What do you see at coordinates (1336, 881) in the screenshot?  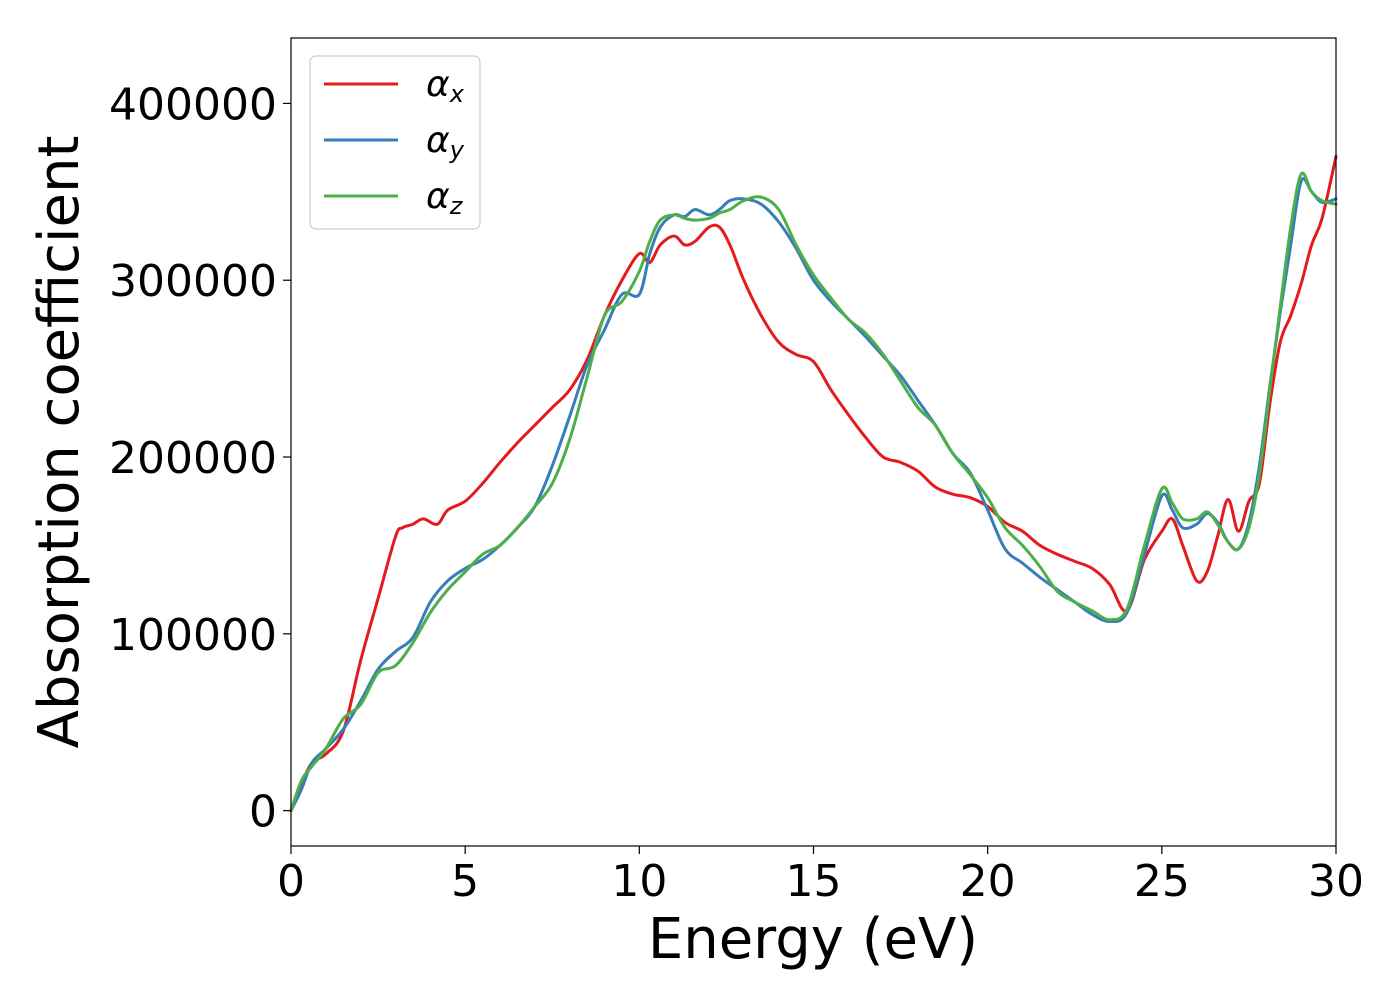 I see `x-tick-label: 30` at bounding box center [1336, 881].